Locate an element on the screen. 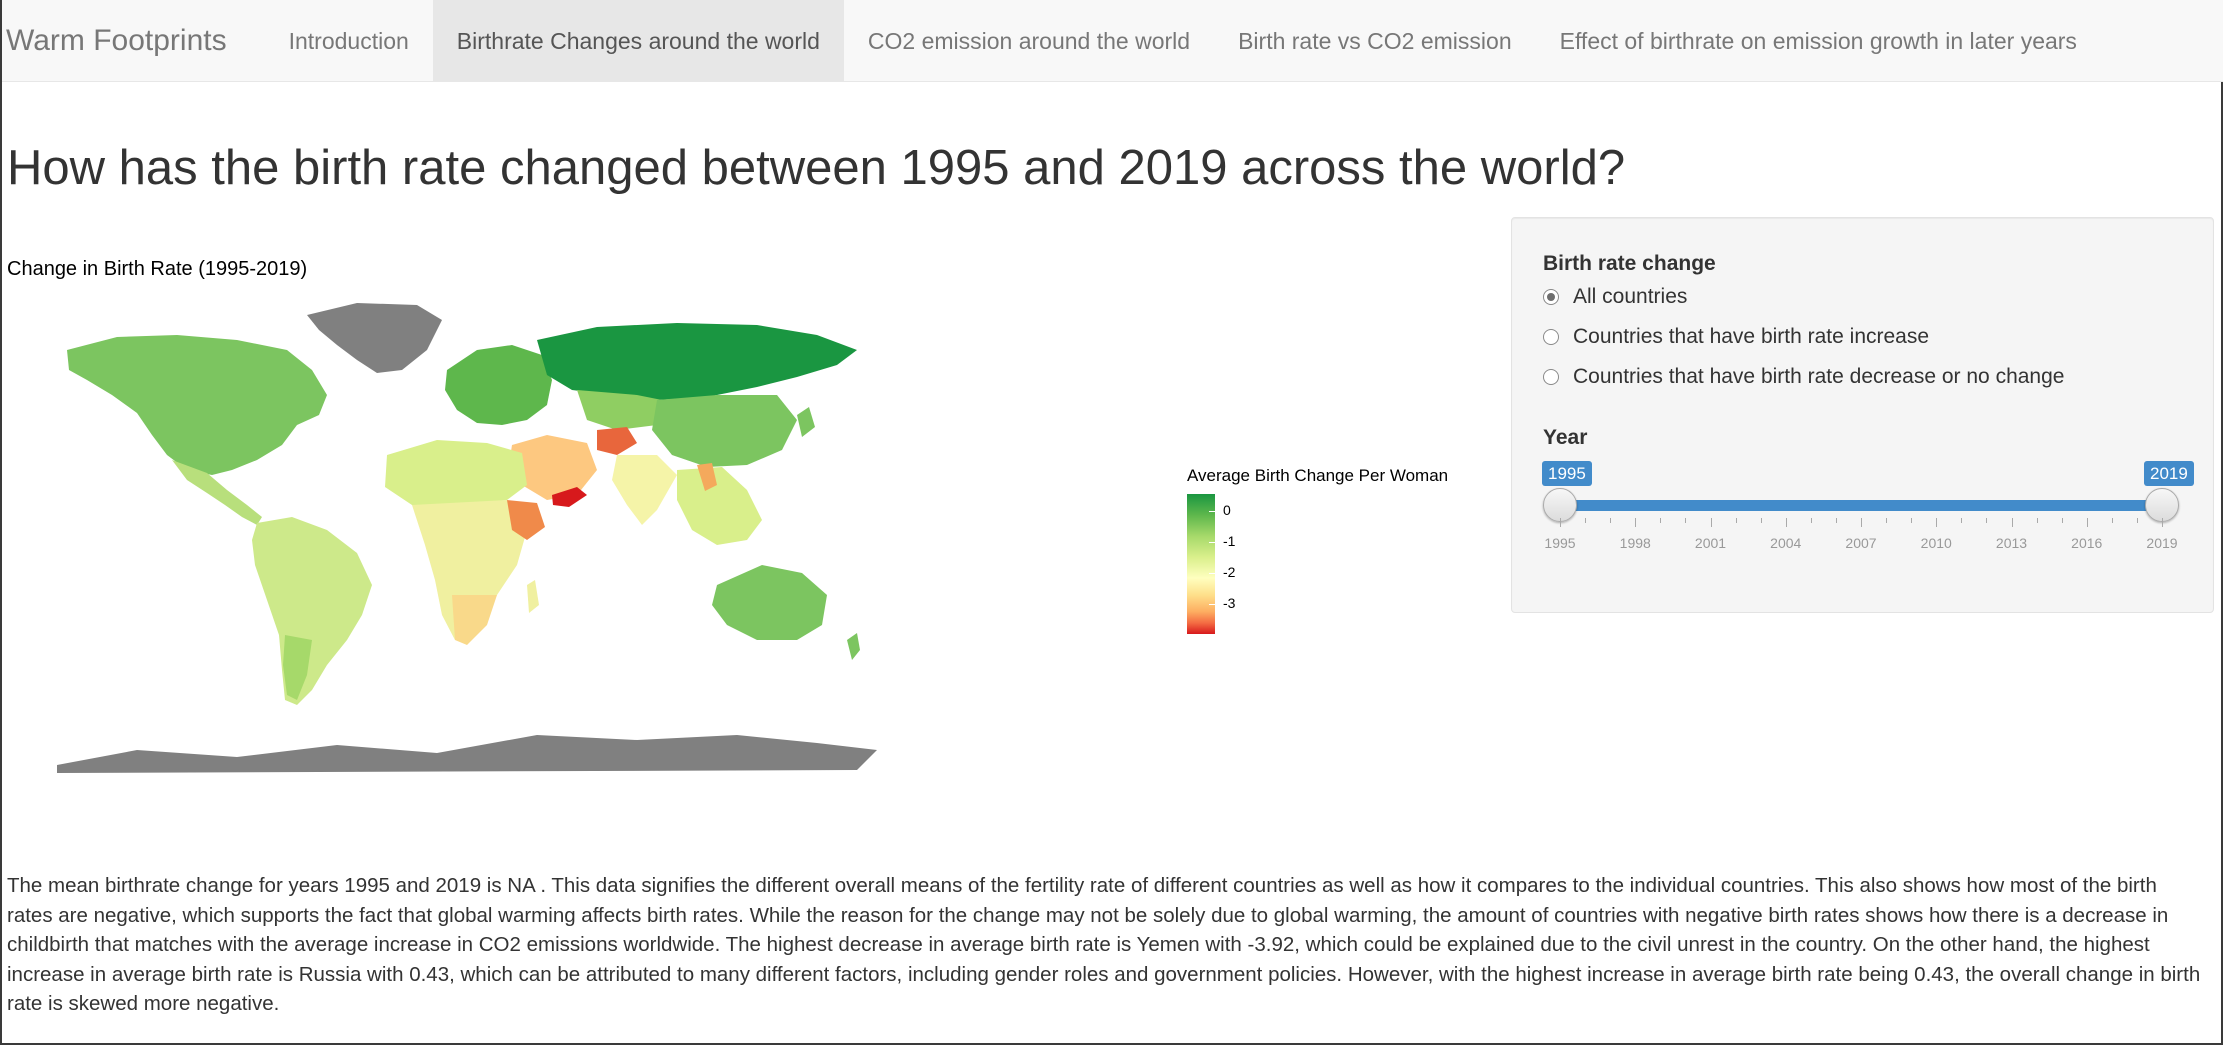 Image resolution: width=2223 pixels, height=1045 pixels. radio-all-countries: All countries is located at coordinates (1615, 297).